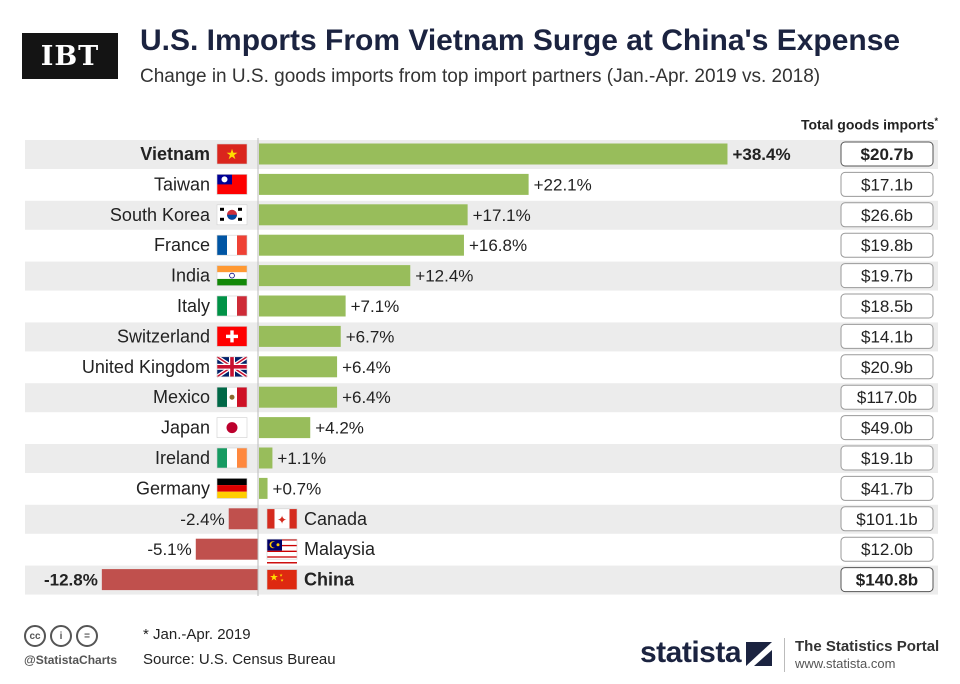  I want to click on total-value: $117.0b, so click(887, 397).